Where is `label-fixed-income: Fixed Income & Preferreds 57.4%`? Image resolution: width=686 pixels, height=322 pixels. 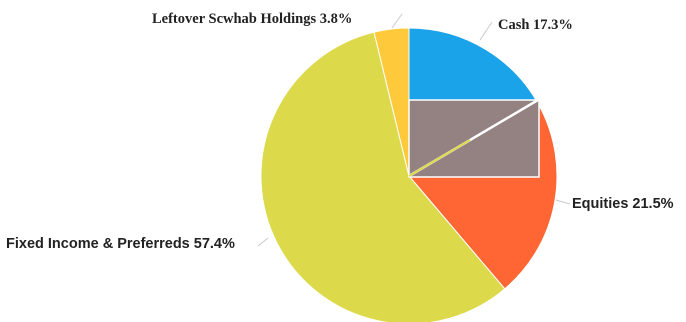
label-fixed-income: Fixed Income & Preferreds 57.4% is located at coordinates (120, 244).